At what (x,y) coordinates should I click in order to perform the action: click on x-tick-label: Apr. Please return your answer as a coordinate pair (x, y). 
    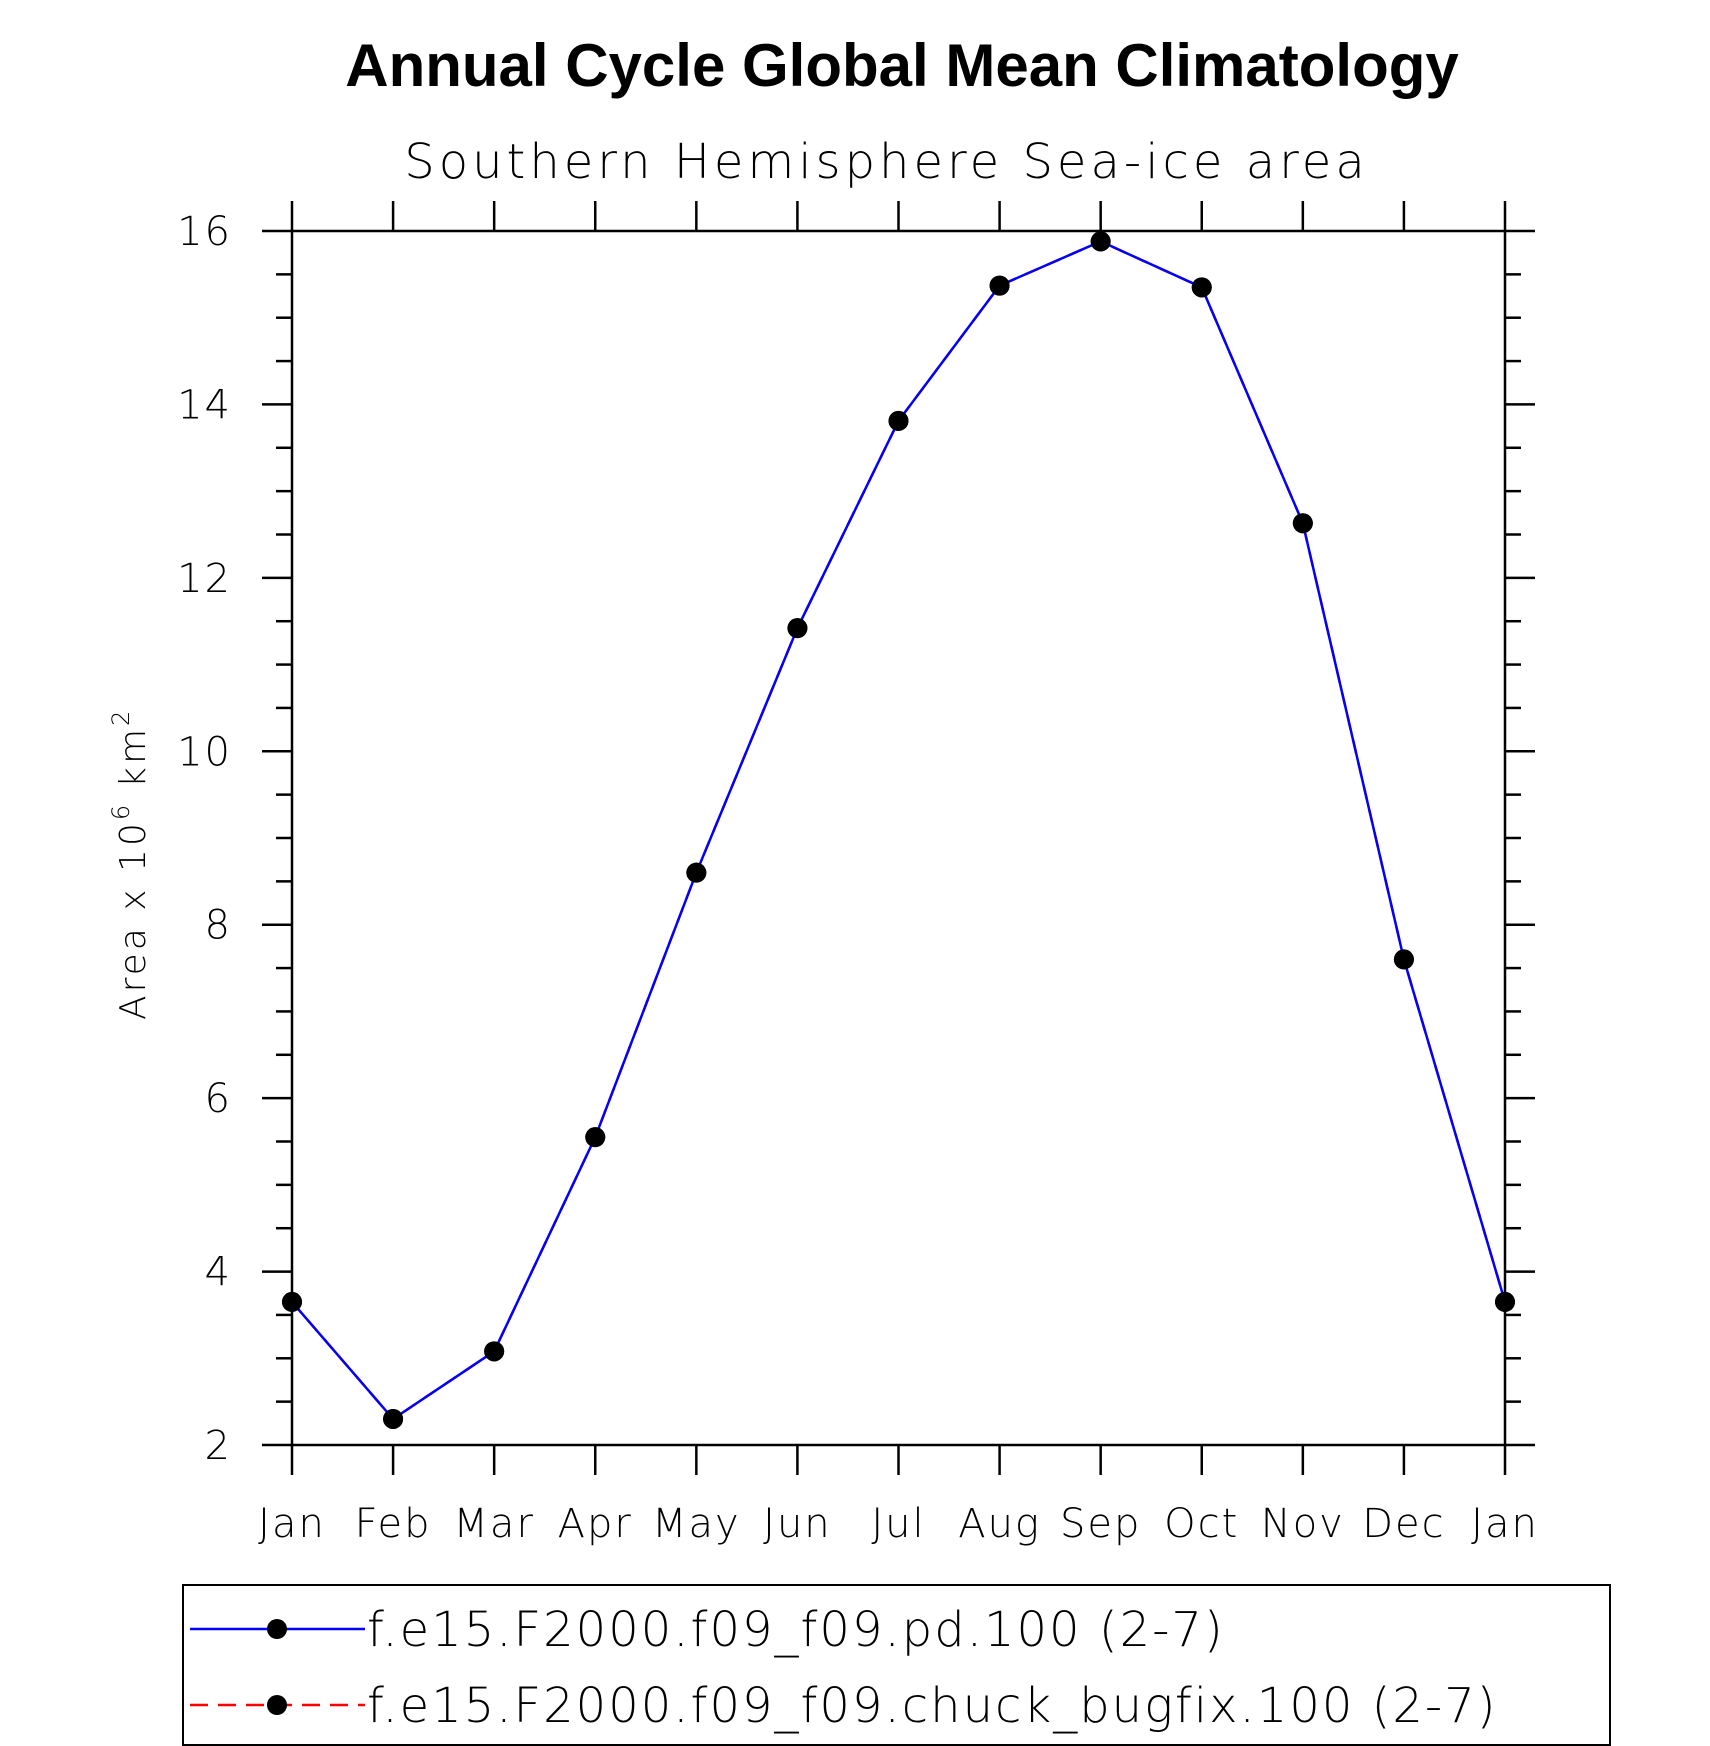
    Looking at the image, I should click on (595, 1524).